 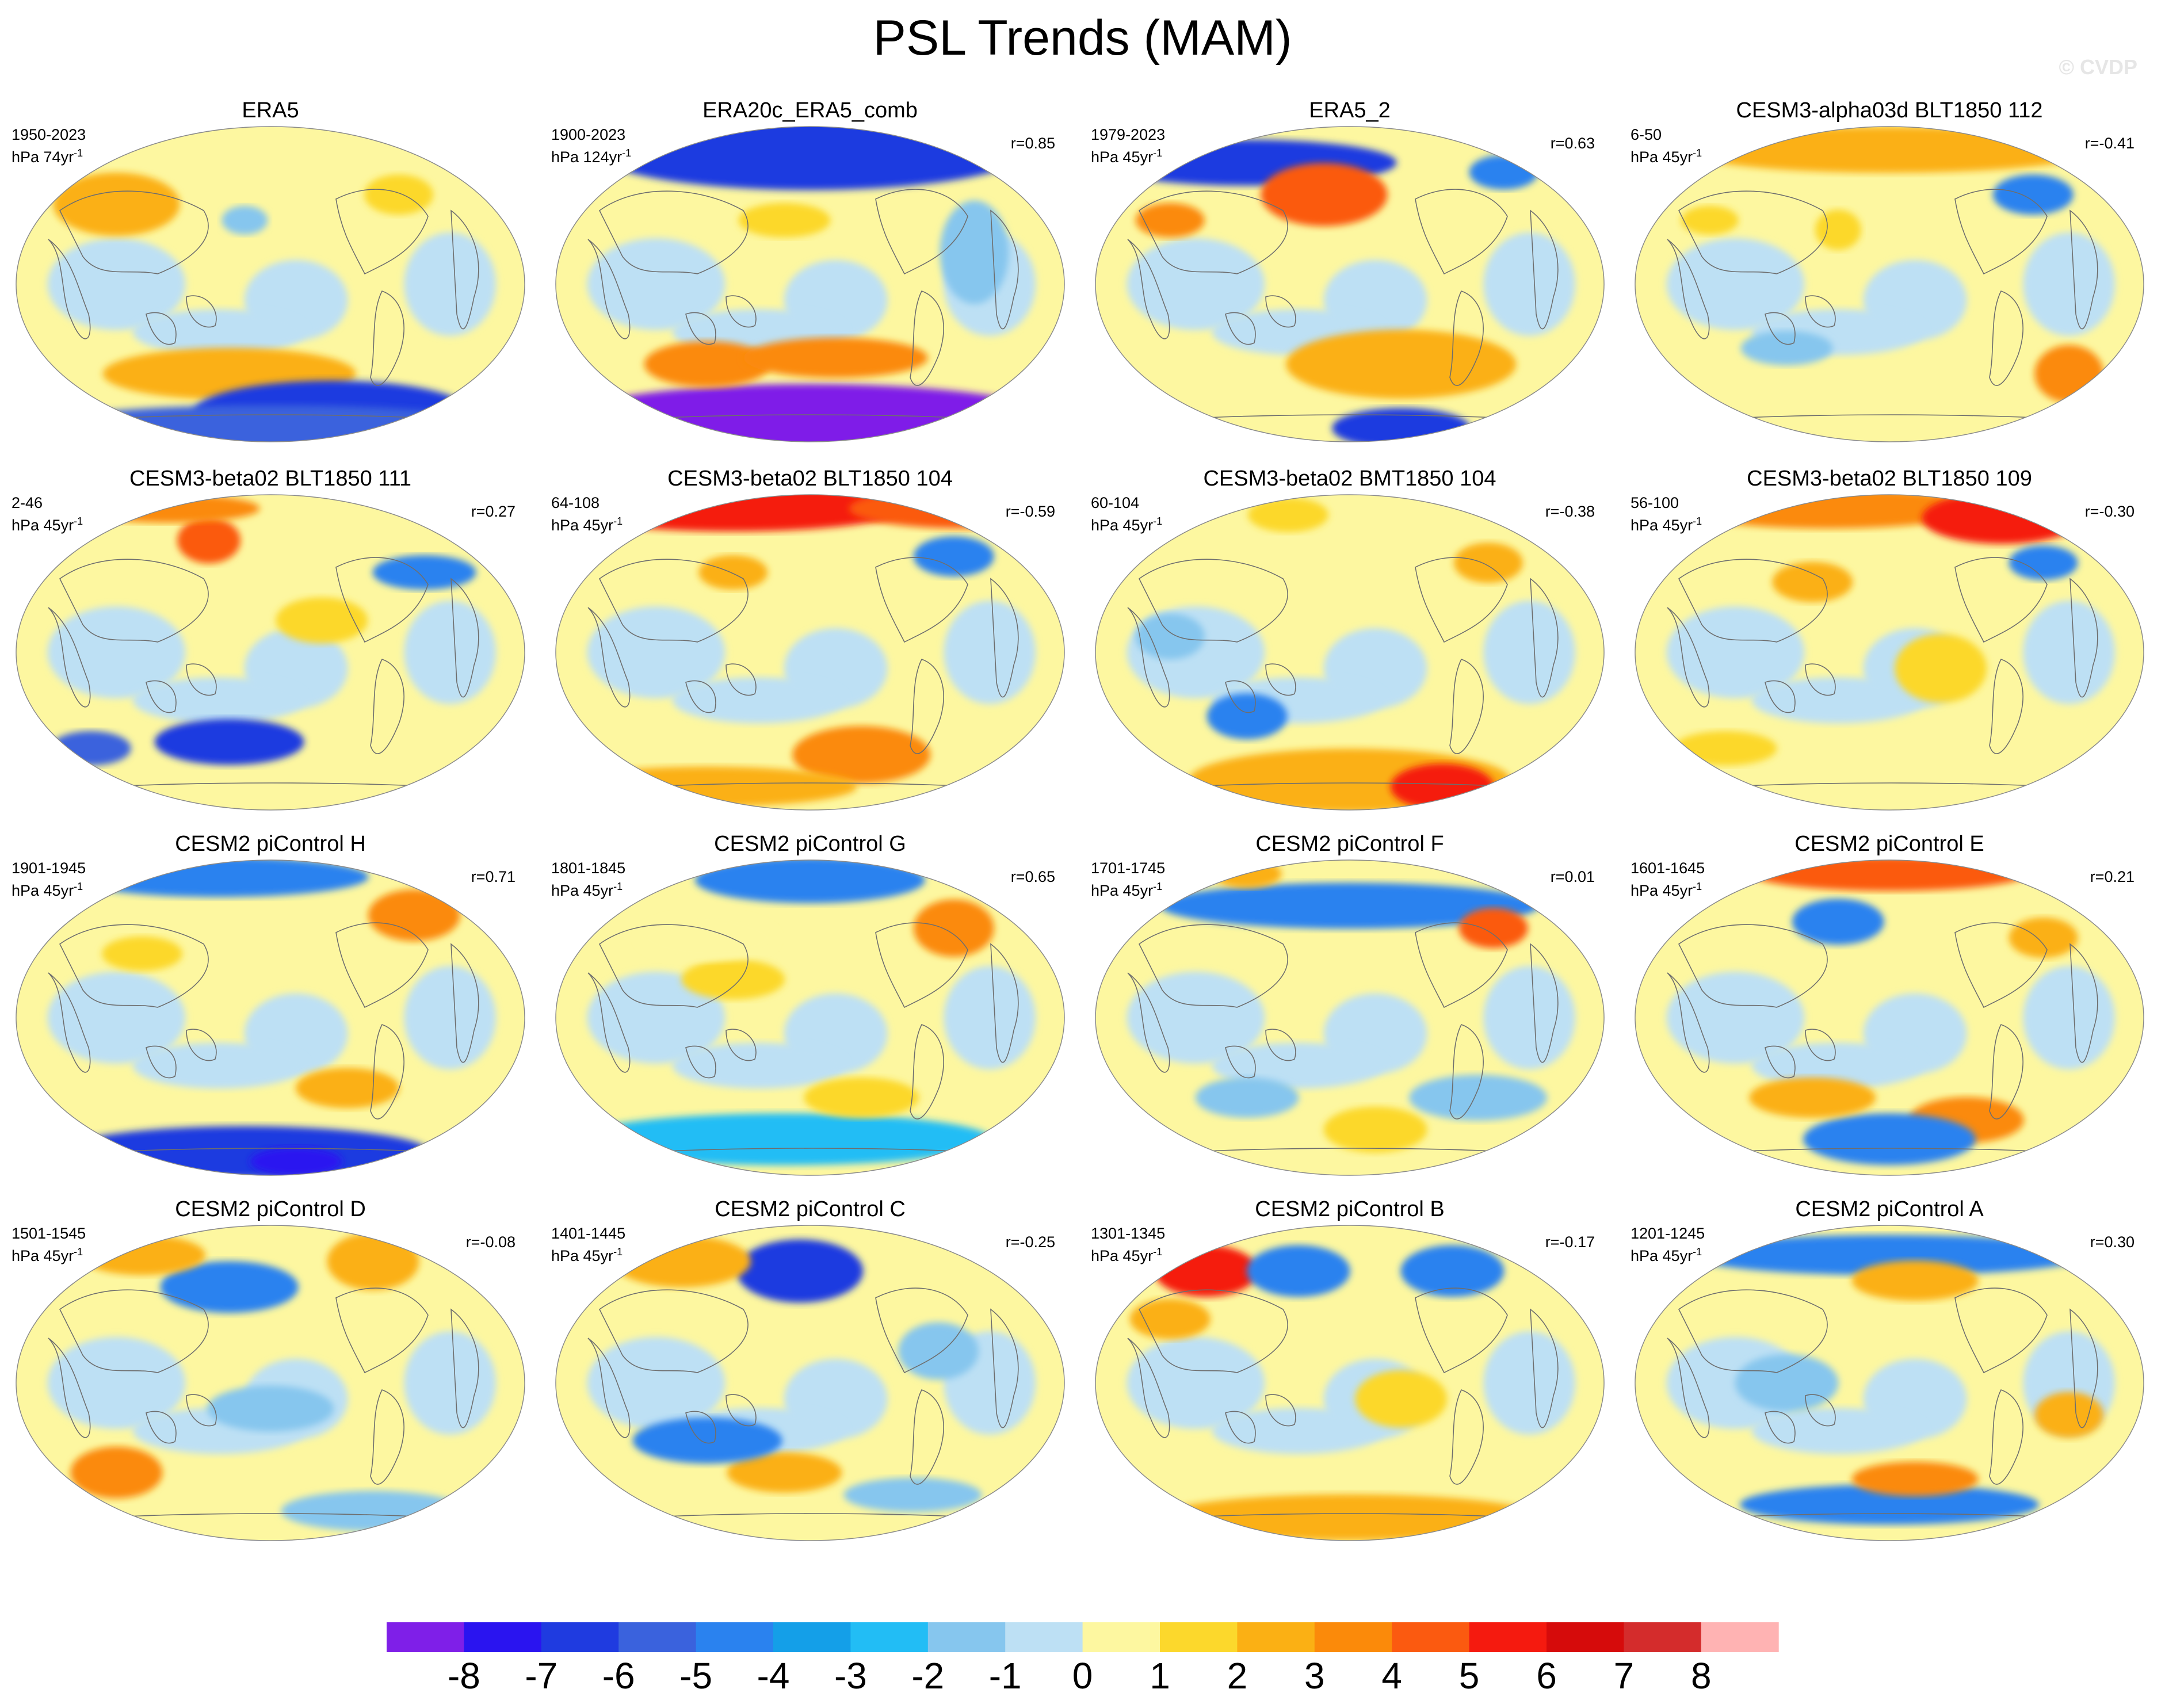 What do you see at coordinates (810, 844) in the screenshot?
I see `panel-title: CESM2 piControl G` at bounding box center [810, 844].